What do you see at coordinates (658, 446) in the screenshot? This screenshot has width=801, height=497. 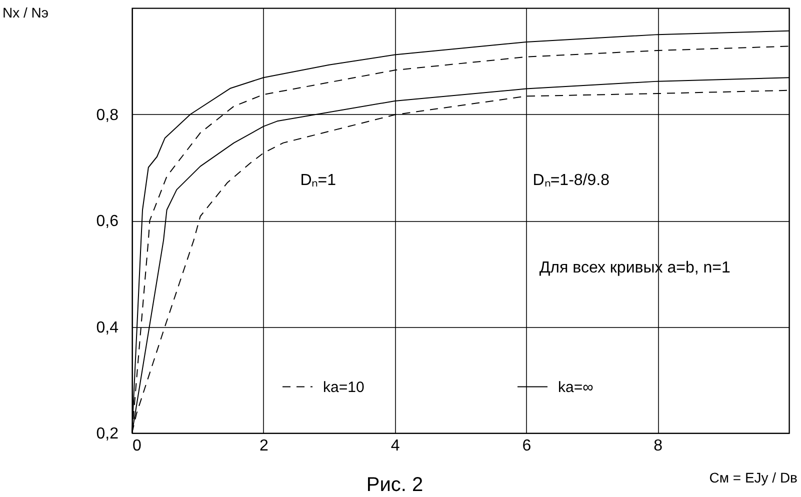 I see `x-tick-label: 8` at bounding box center [658, 446].